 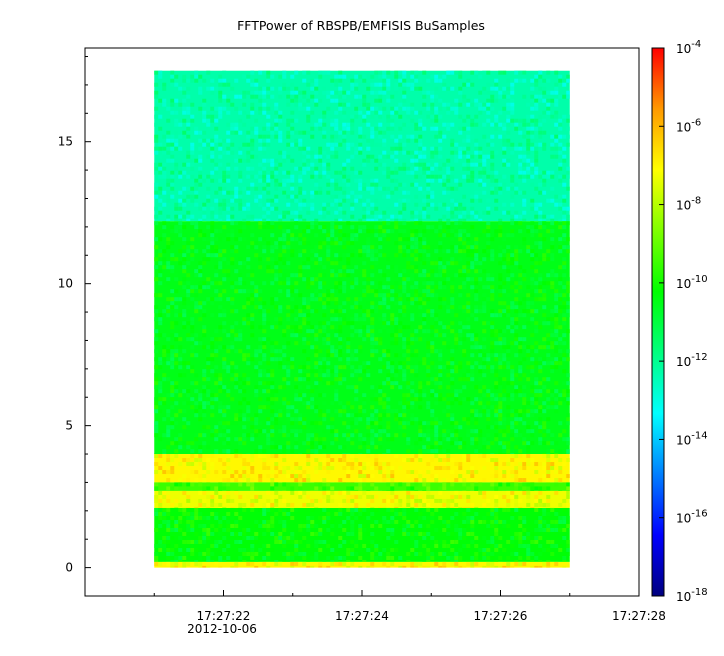 I want to click on x-tick-label: 17:27:22, so click(x=224, y=616).